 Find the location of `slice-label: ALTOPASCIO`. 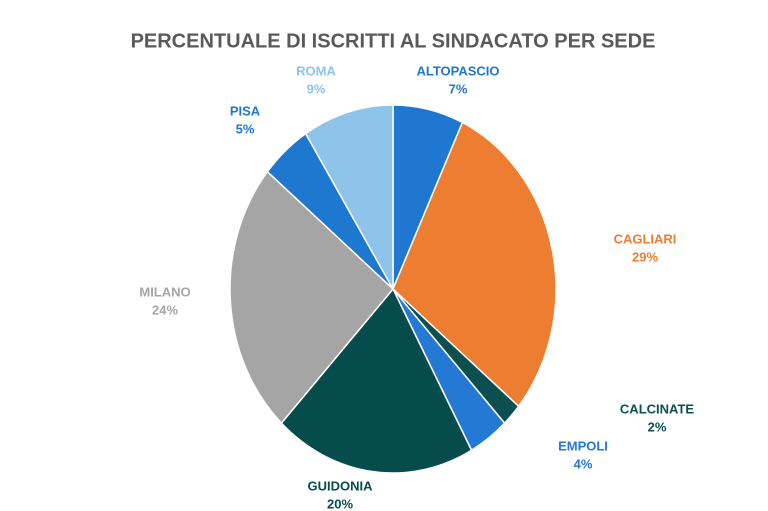

slice-label: ALTOPASCIO is located at coordinates (457, 70).